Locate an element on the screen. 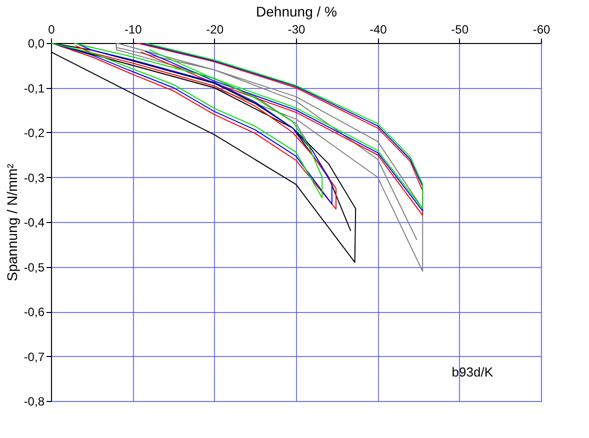 This screenshot has height=438, width=589. x-tick-label: -30 is located at coordinates (297, 29).